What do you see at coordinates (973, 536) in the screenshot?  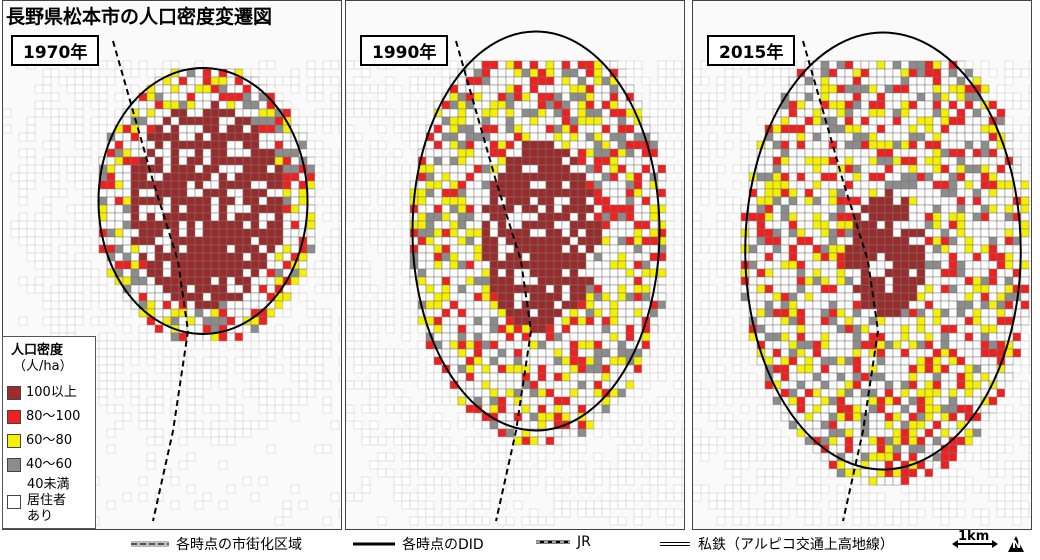 I see `scale-label: 1km` at bounding box center [973, 536].